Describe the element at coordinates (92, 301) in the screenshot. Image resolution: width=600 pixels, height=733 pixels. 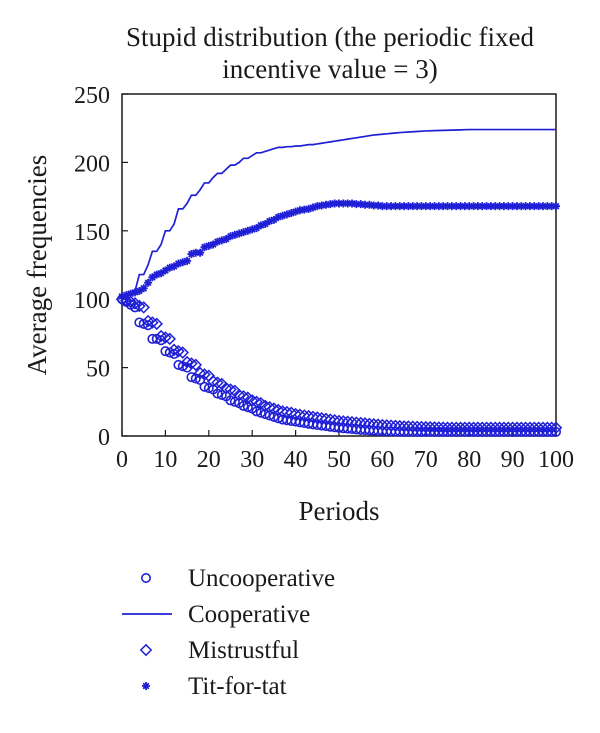
I see `y-tick-label: 100` at that location.